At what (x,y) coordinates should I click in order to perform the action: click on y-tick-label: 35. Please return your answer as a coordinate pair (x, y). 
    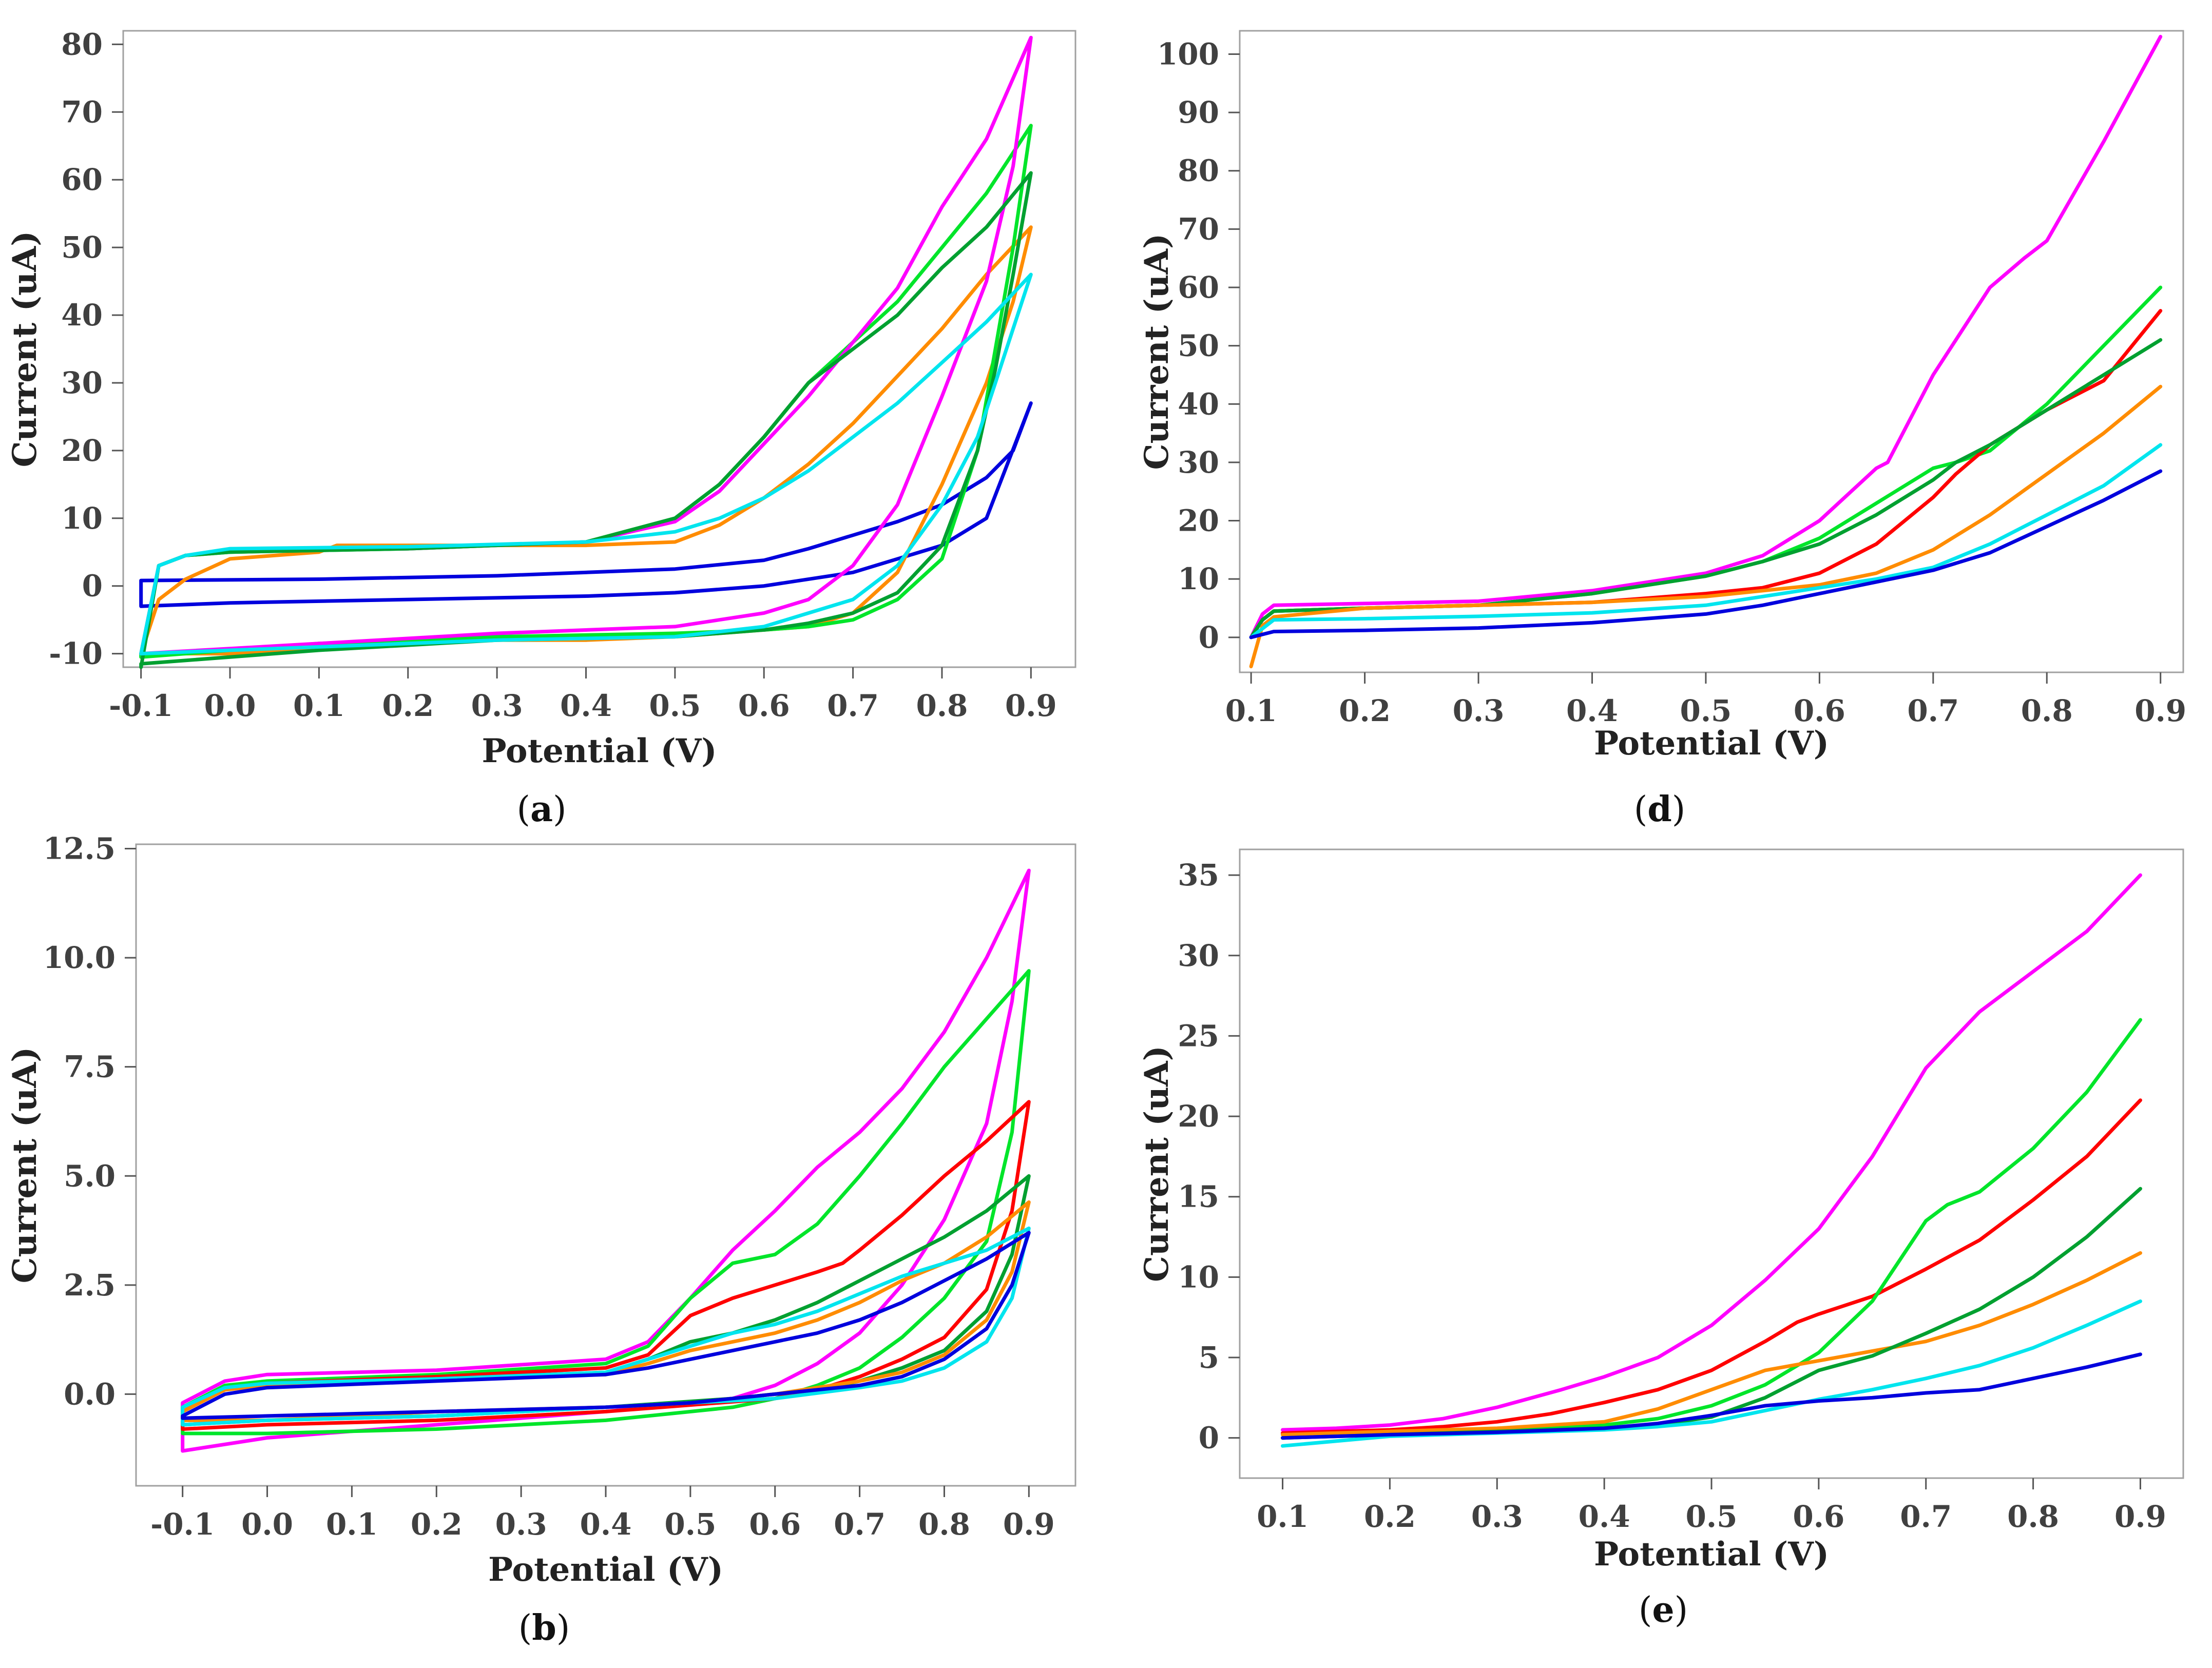
    Looking at the image, I should click on (1198, 876).